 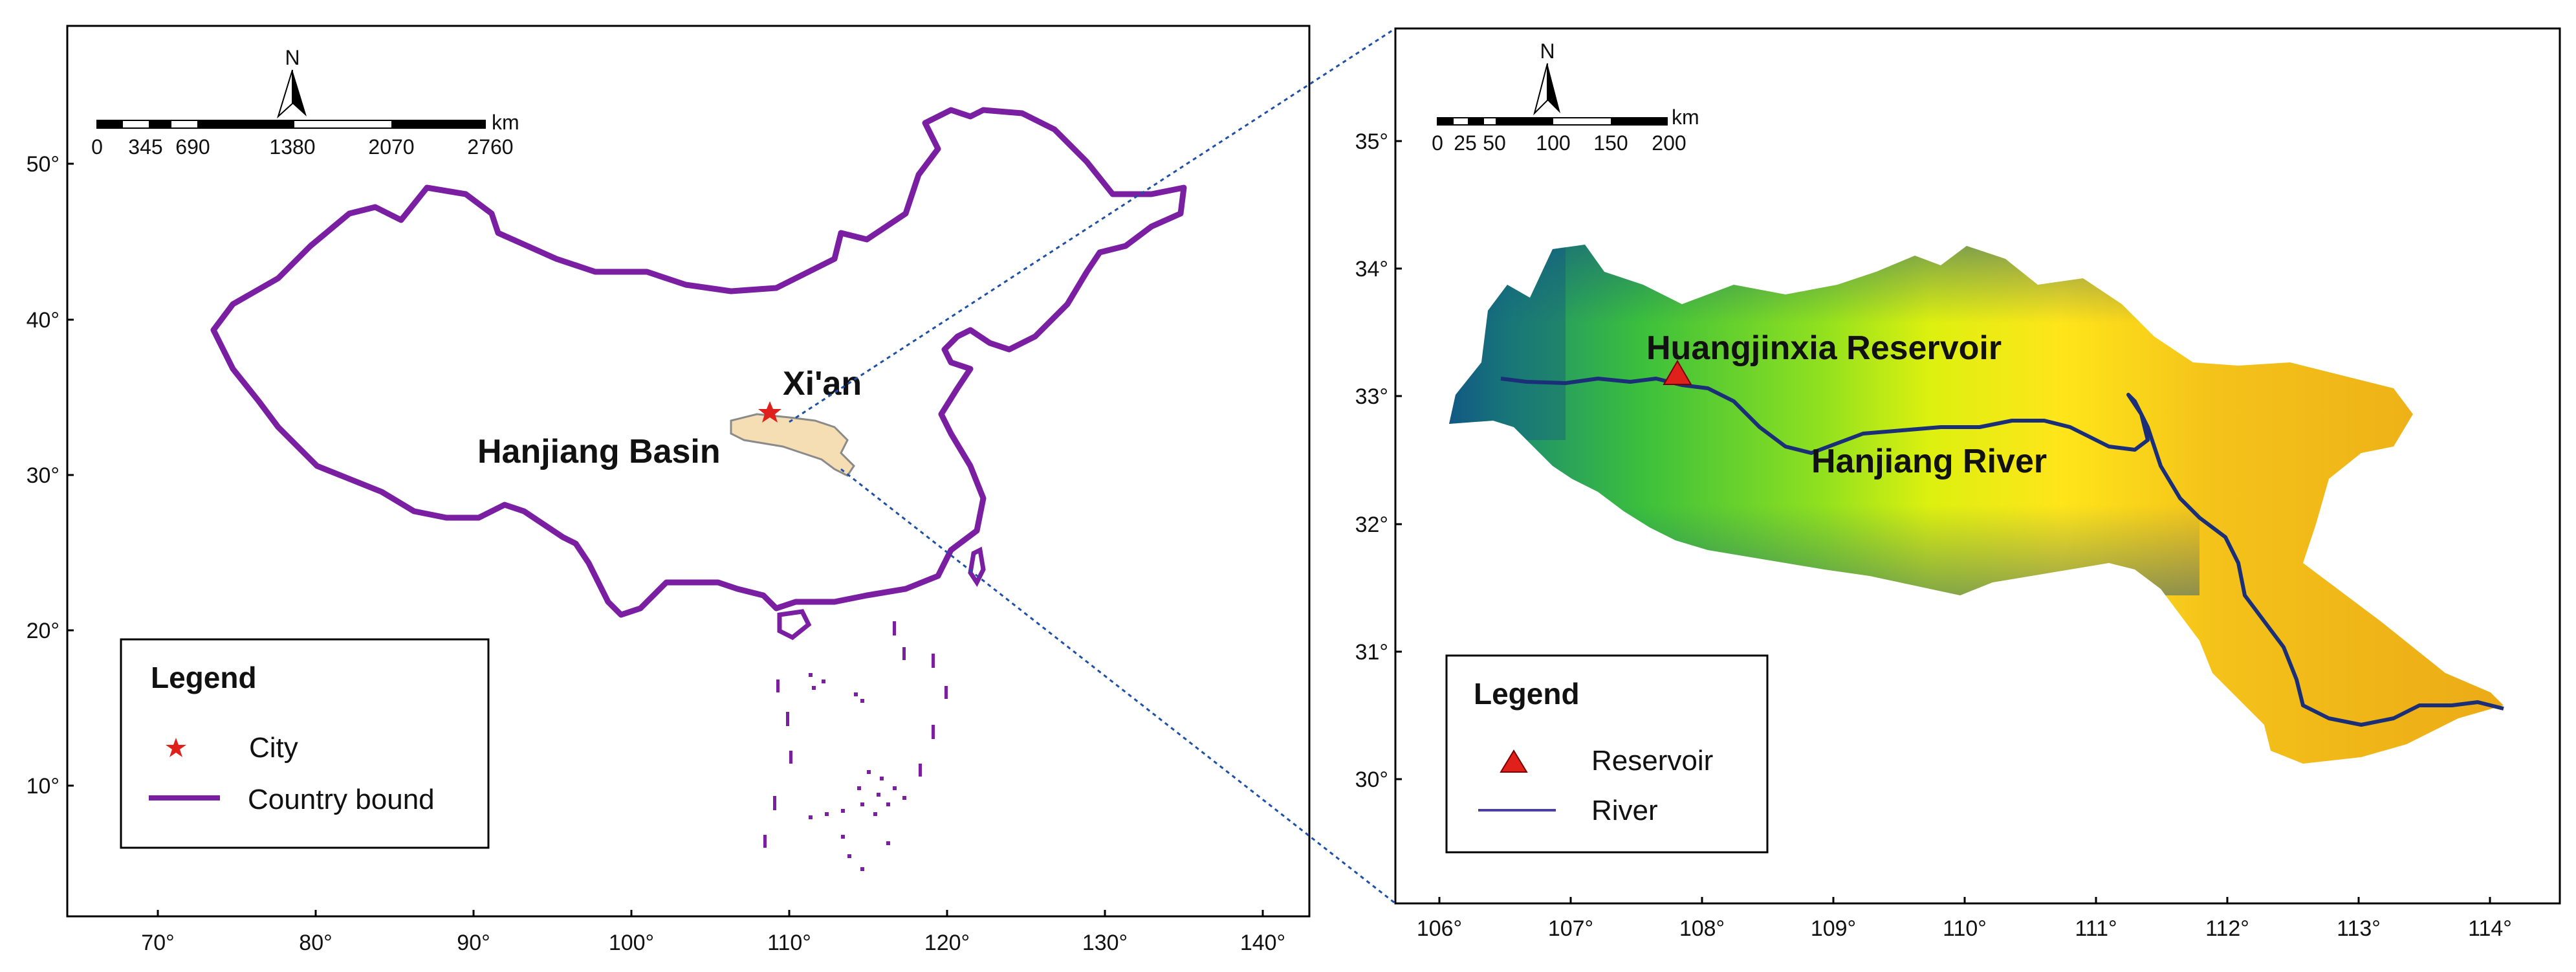 I want to click on city-label-xian: Xi'an, so click(x=822, y=384).